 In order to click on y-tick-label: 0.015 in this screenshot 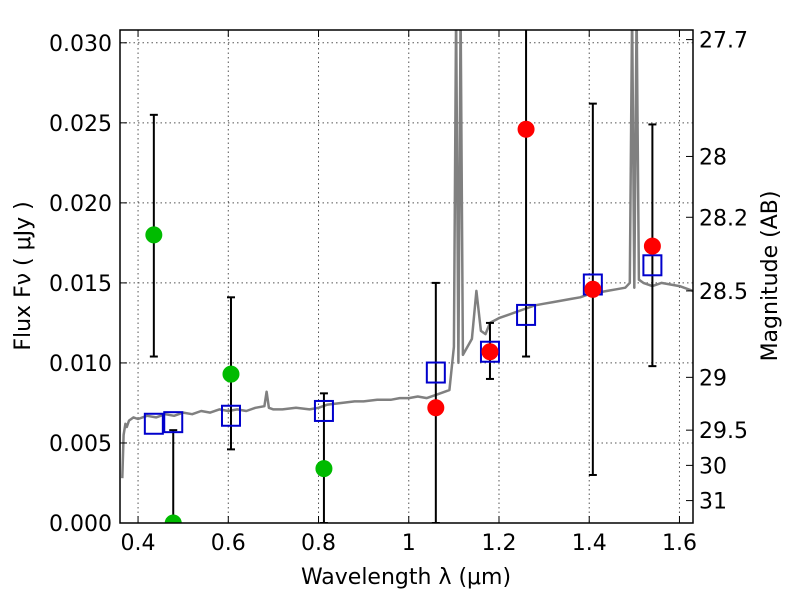, I will do `click(80, 284)`.